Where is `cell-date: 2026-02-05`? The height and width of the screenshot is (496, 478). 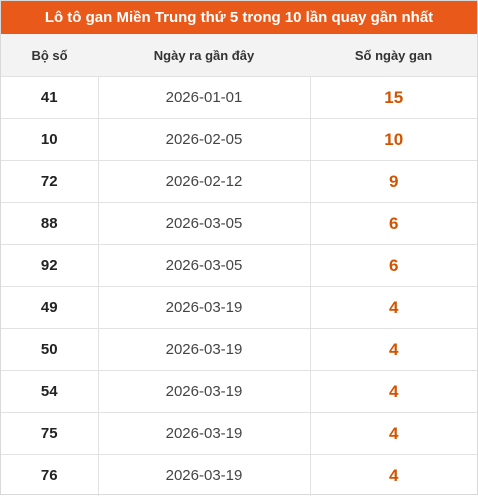 cell-date: 2026-02-05 is located at coordinates (204, 140).